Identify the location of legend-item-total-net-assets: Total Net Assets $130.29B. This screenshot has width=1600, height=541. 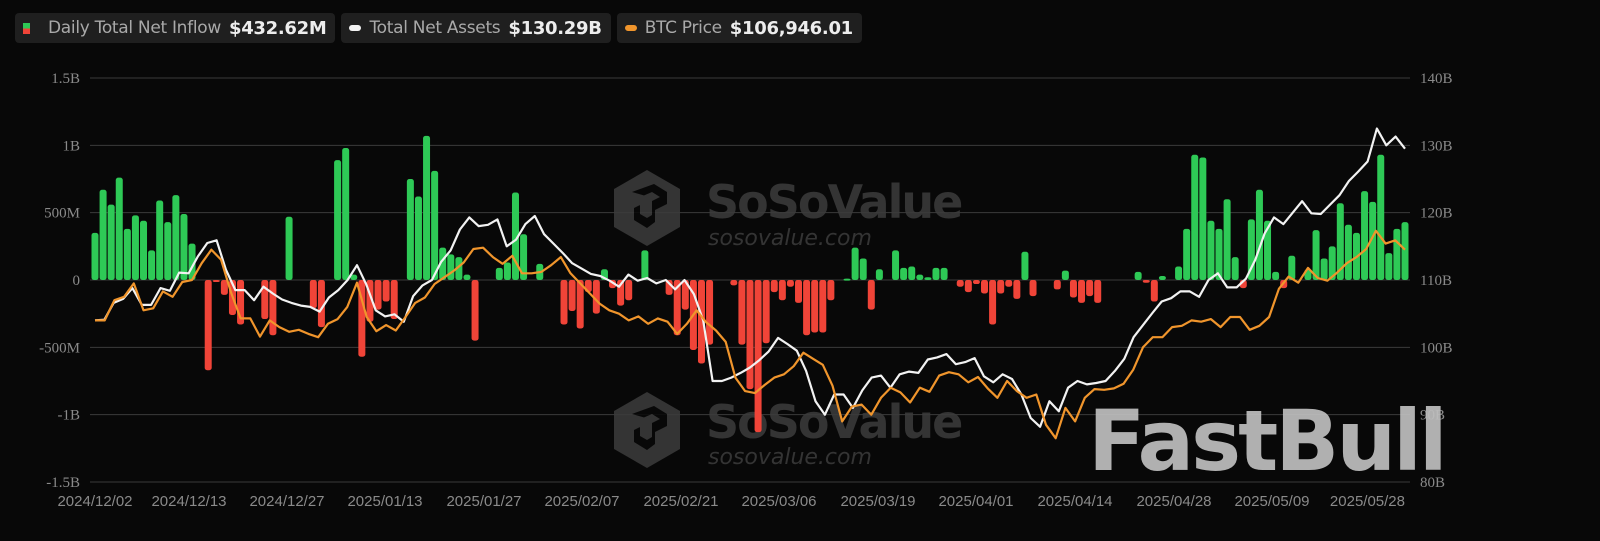
(476, 28).